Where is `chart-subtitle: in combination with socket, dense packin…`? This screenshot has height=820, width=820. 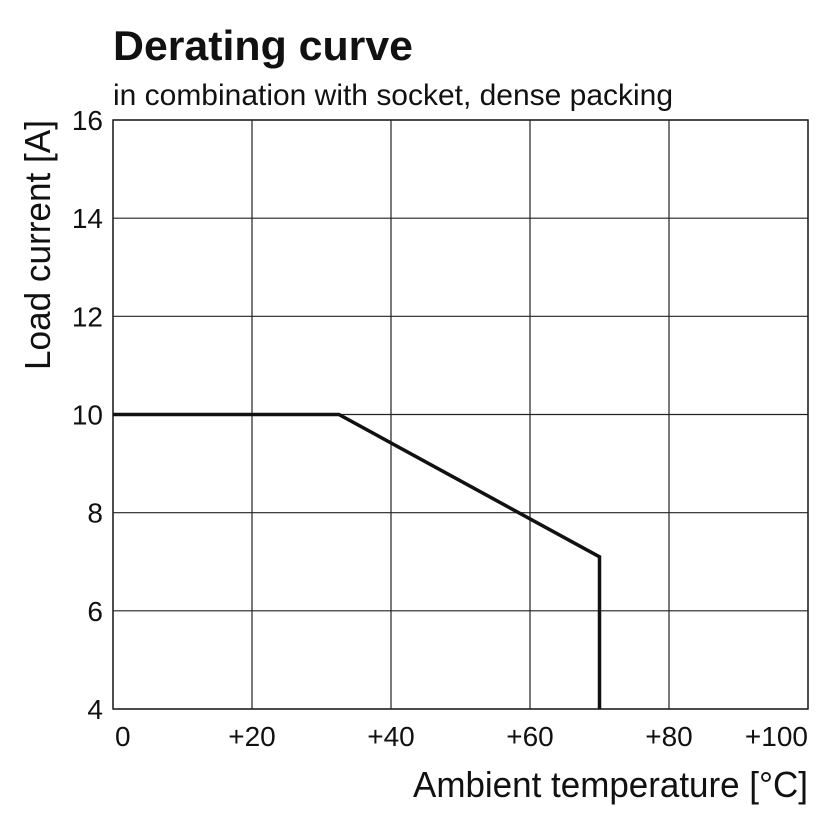 chart-subtitle: in combination with socket, dense packin… is located at coordinates (393, 95).